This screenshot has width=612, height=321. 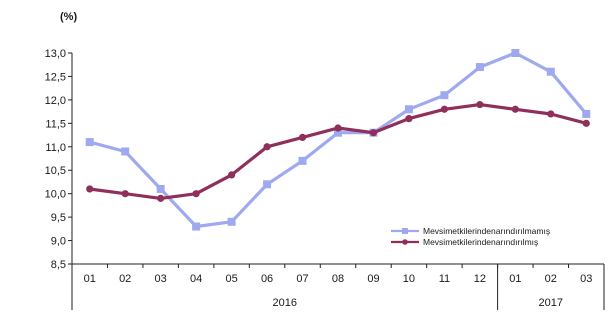 What do you see at coordinates (55, 77) in the screenshot?
I see `y-tick-label: 12,5` at bounding box center [55, 77].